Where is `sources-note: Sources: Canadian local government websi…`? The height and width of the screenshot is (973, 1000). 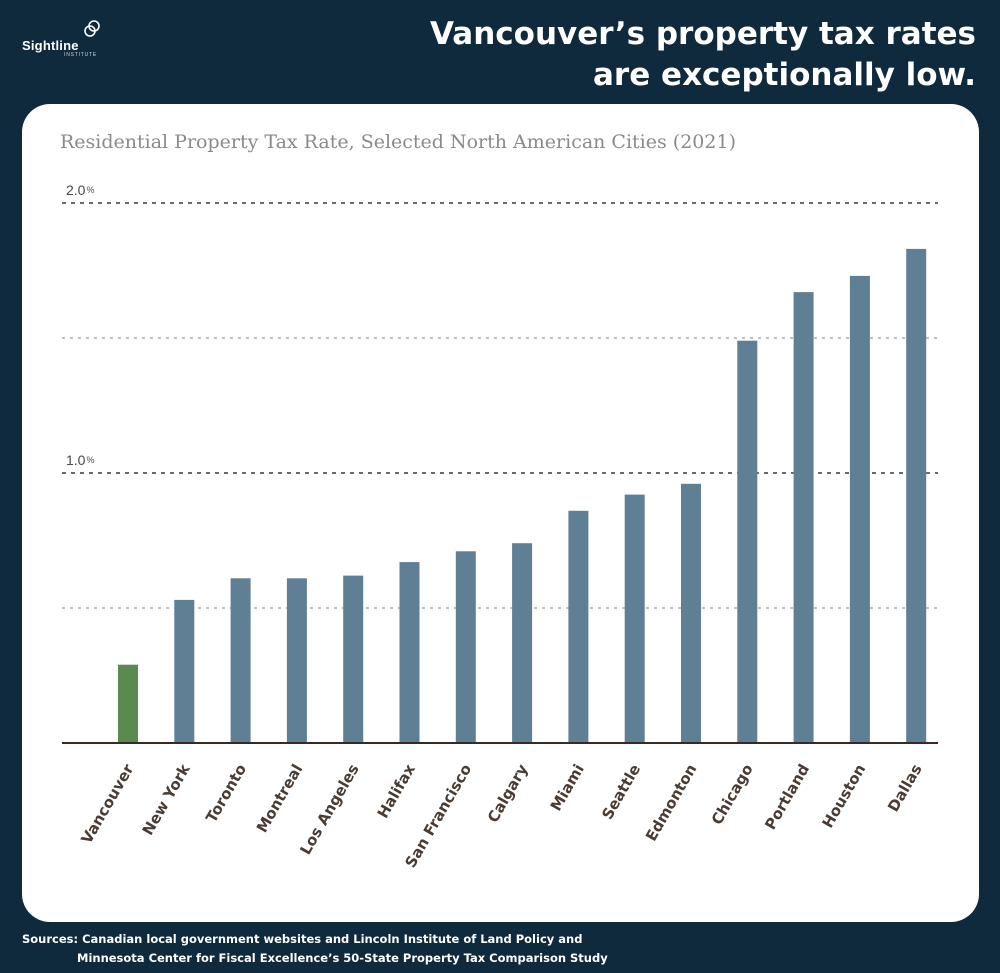 sources-note: Sources: Canadian local government websi… is located at coordinates (502, 949).